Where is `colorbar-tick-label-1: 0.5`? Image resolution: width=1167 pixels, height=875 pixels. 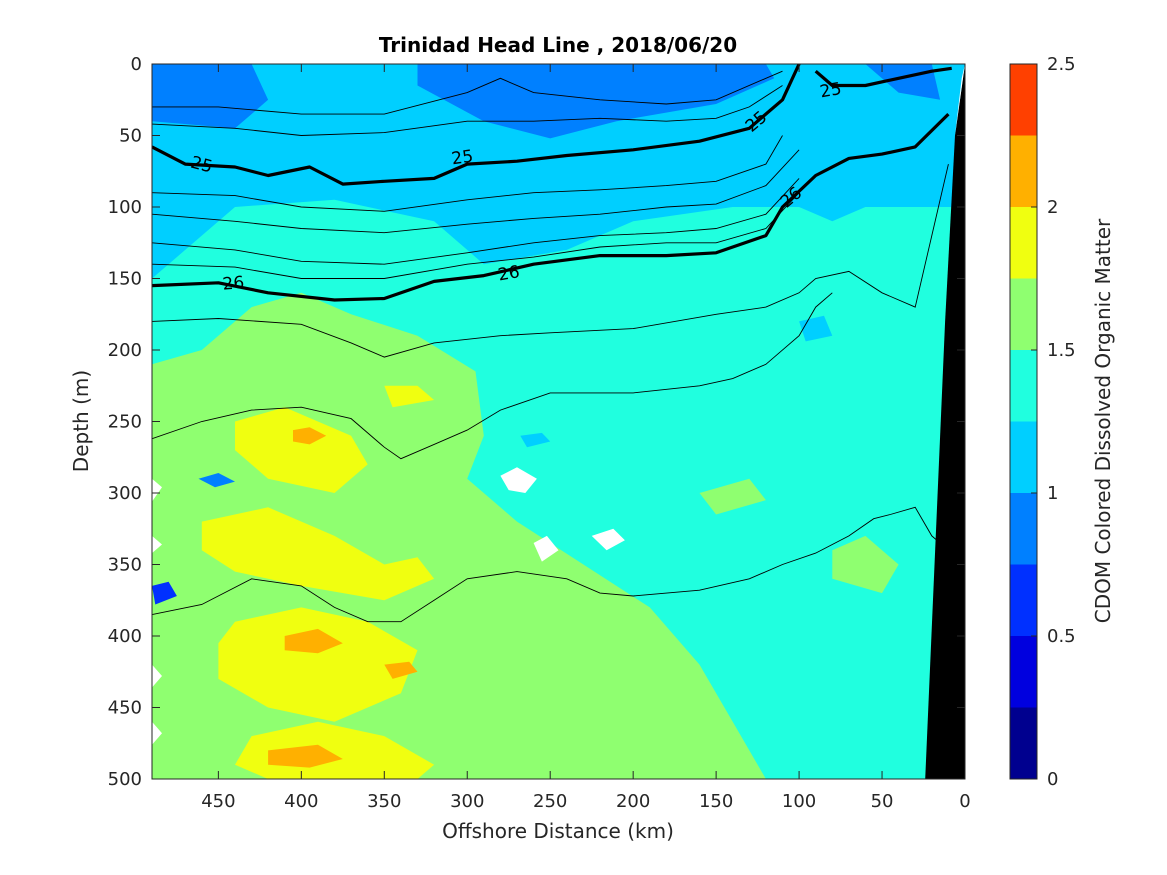
colorbar-tick-label-1: 0.5 is located at coordinates (1061, 636).